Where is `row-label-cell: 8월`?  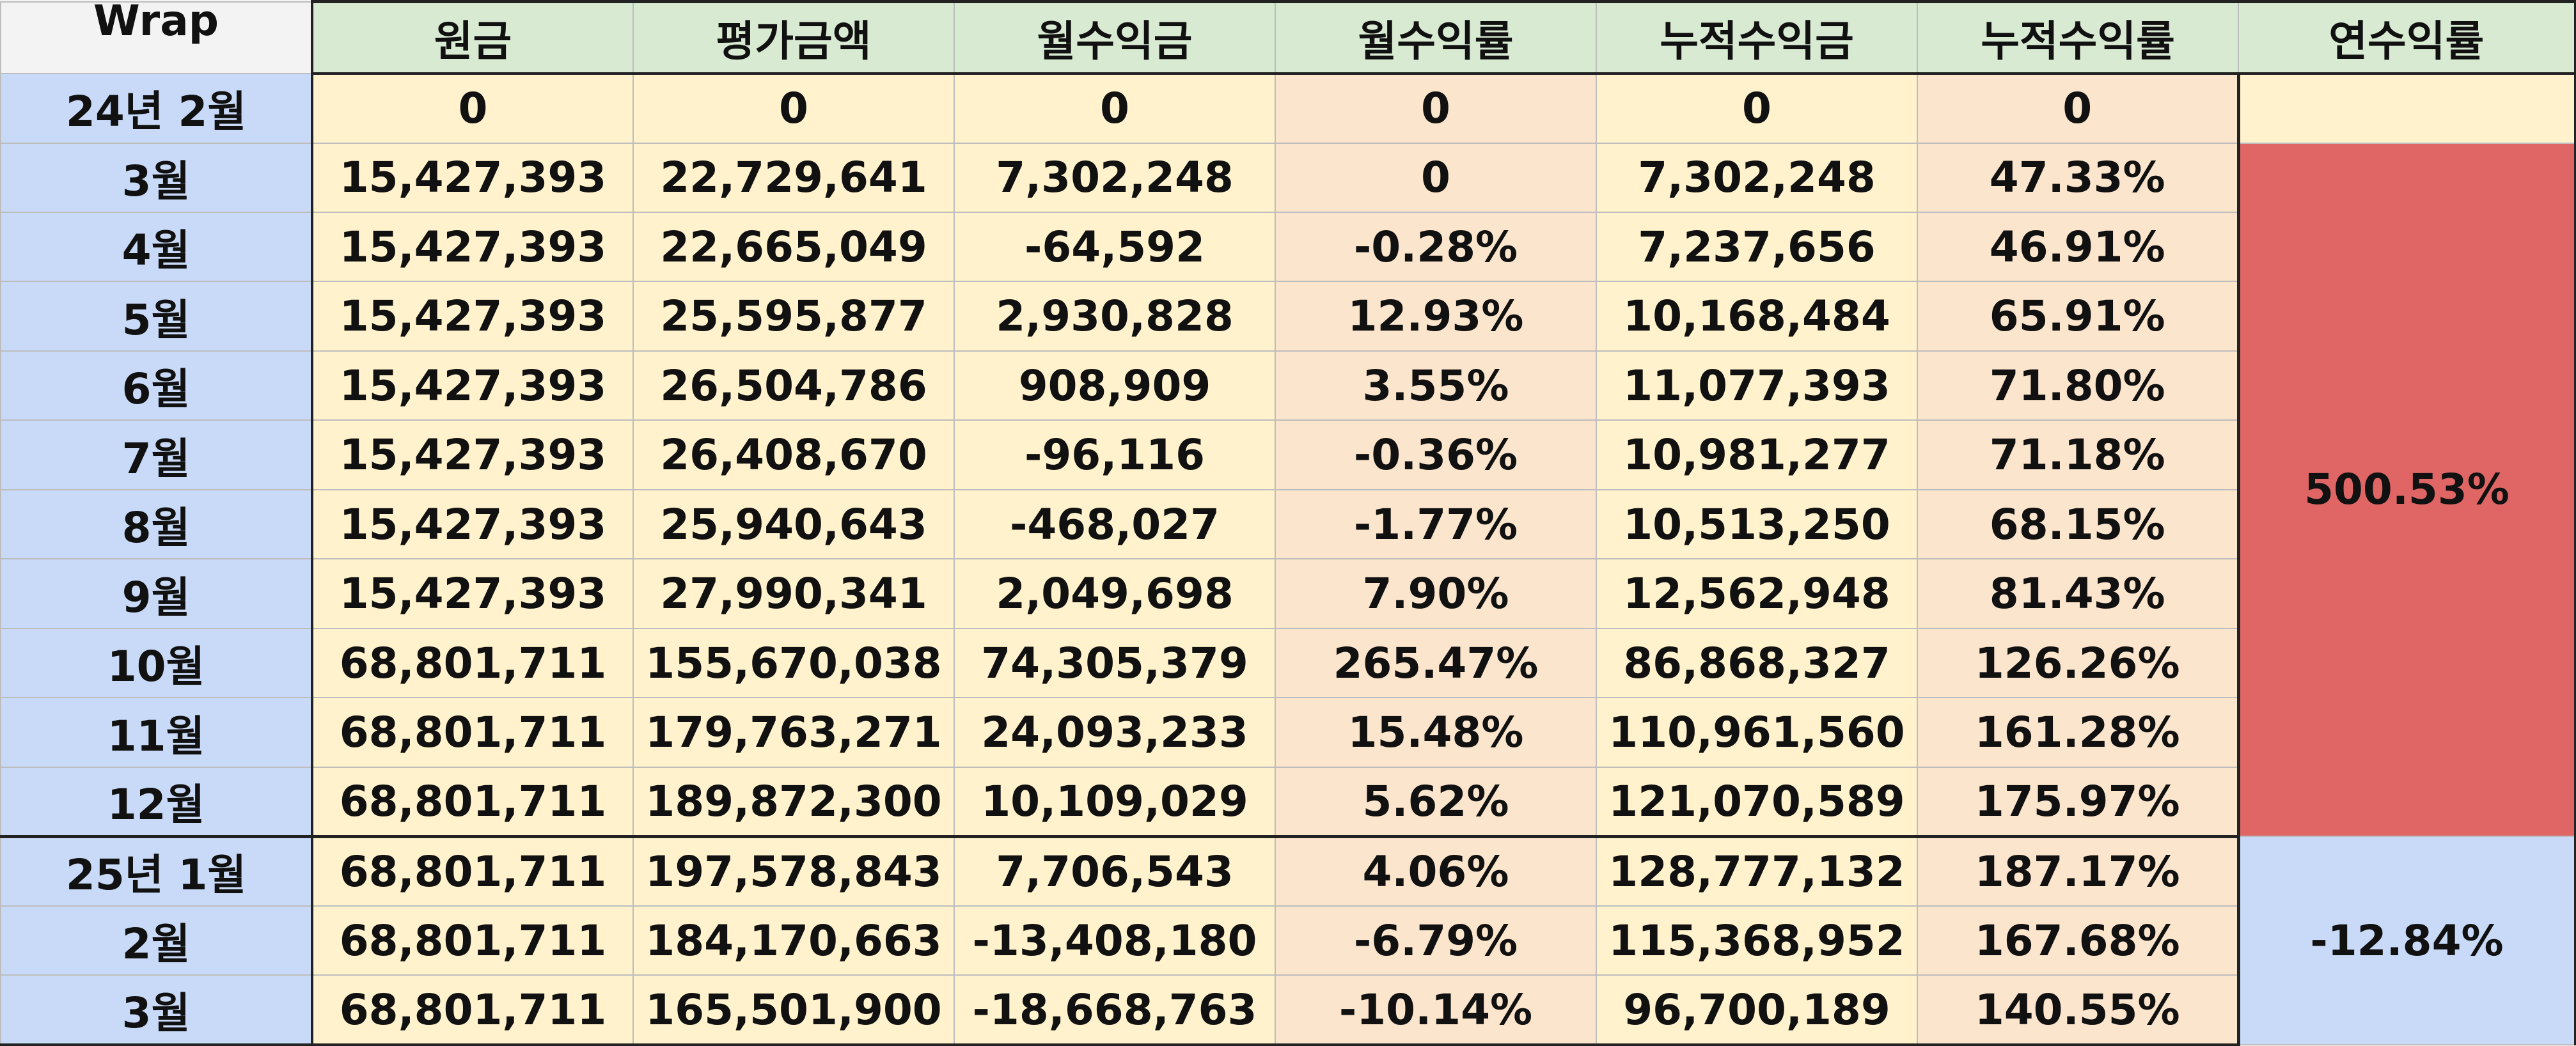 row-label-cell: 8월 is located at coordinates (156, 524).